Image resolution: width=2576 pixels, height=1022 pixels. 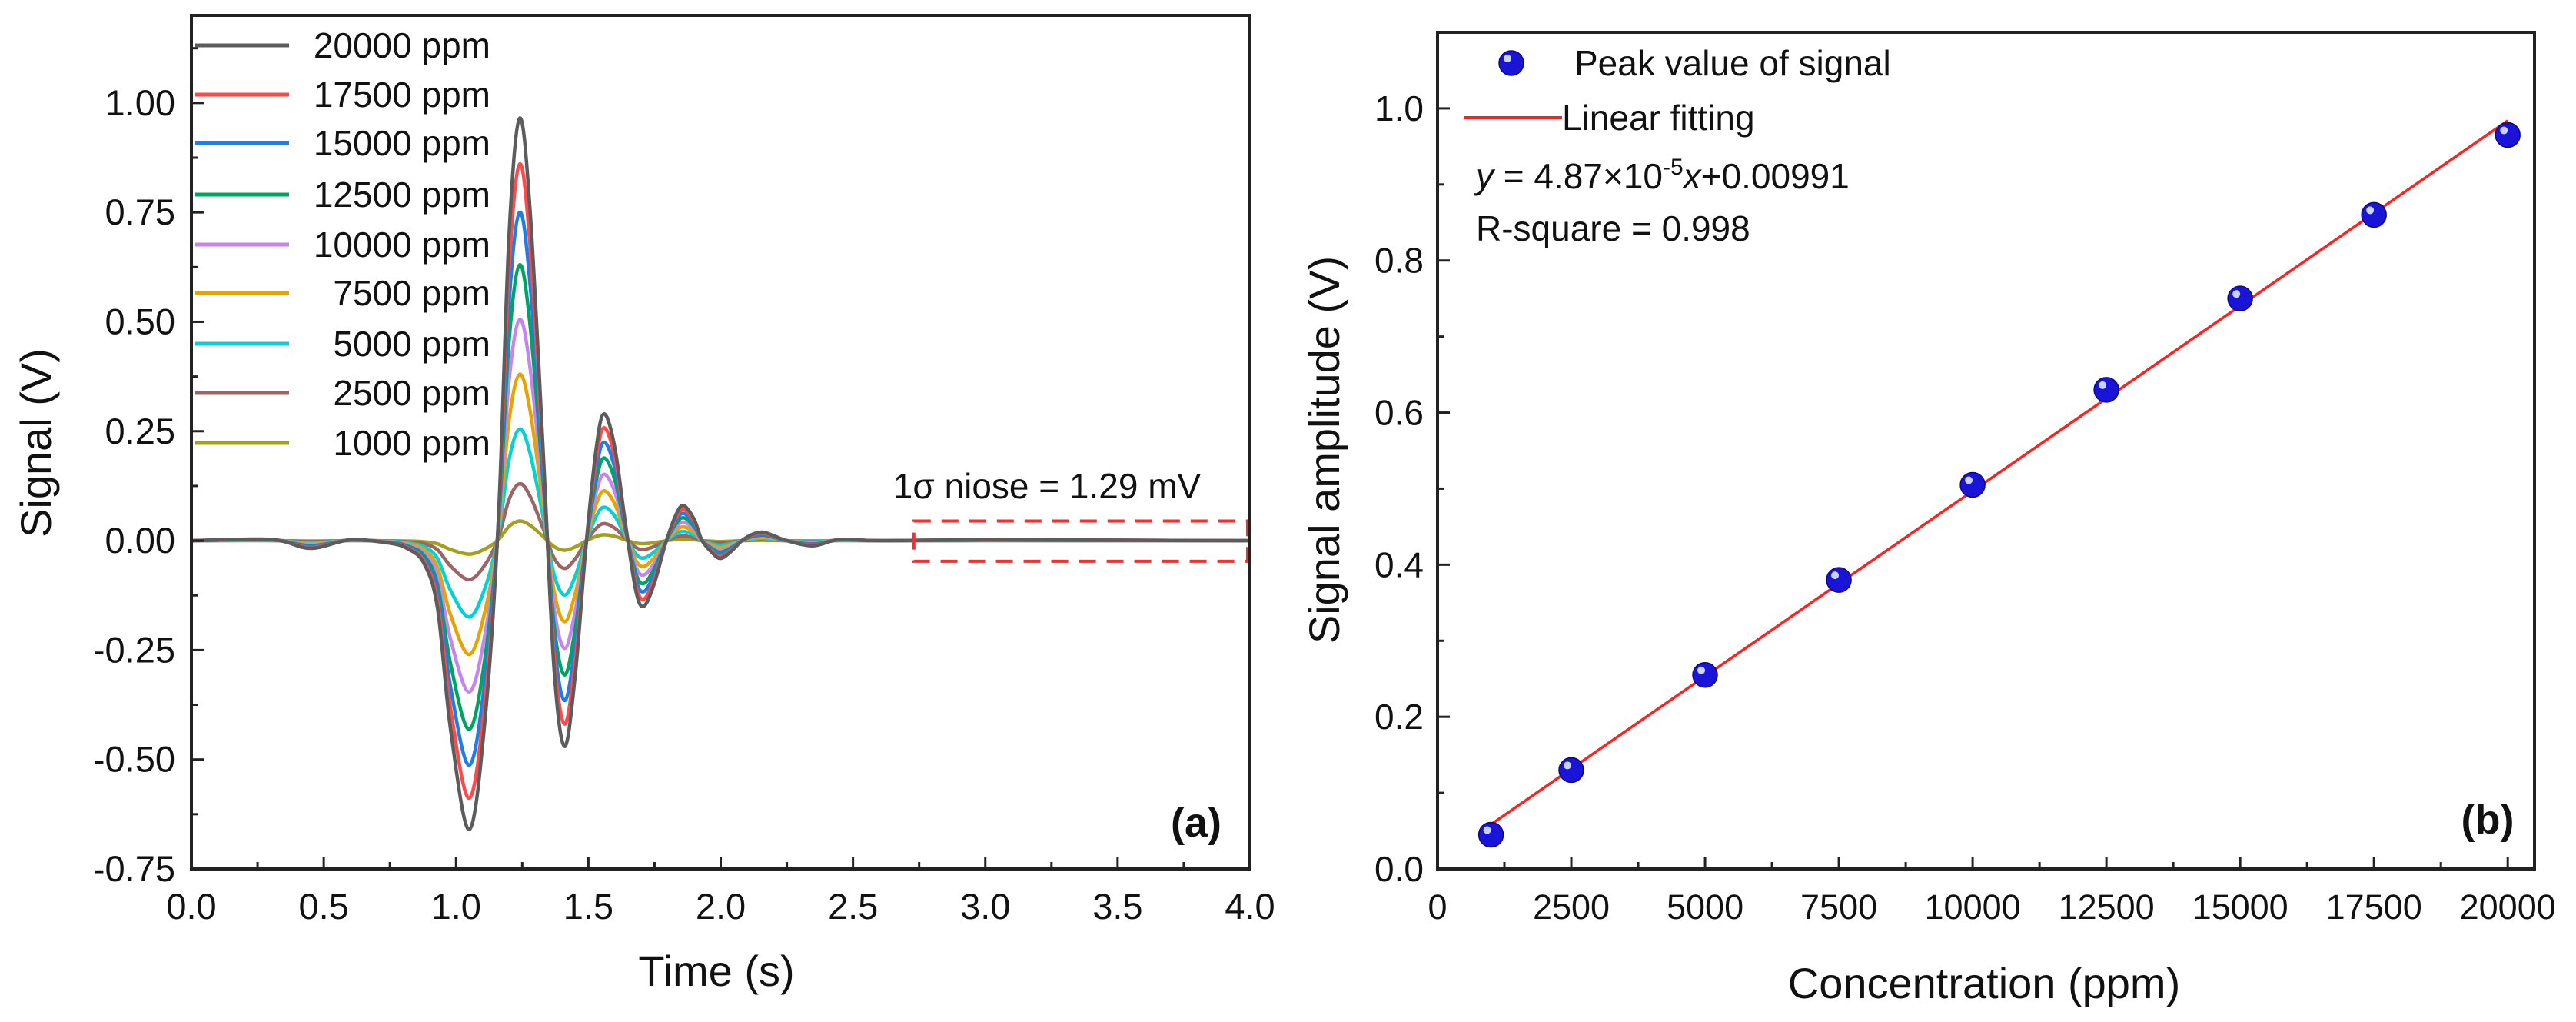 What do you see at coordinates (1571, 907) in the screenshot?
I see `x-tick-label: 2500` at bounding box center [1571, 907].